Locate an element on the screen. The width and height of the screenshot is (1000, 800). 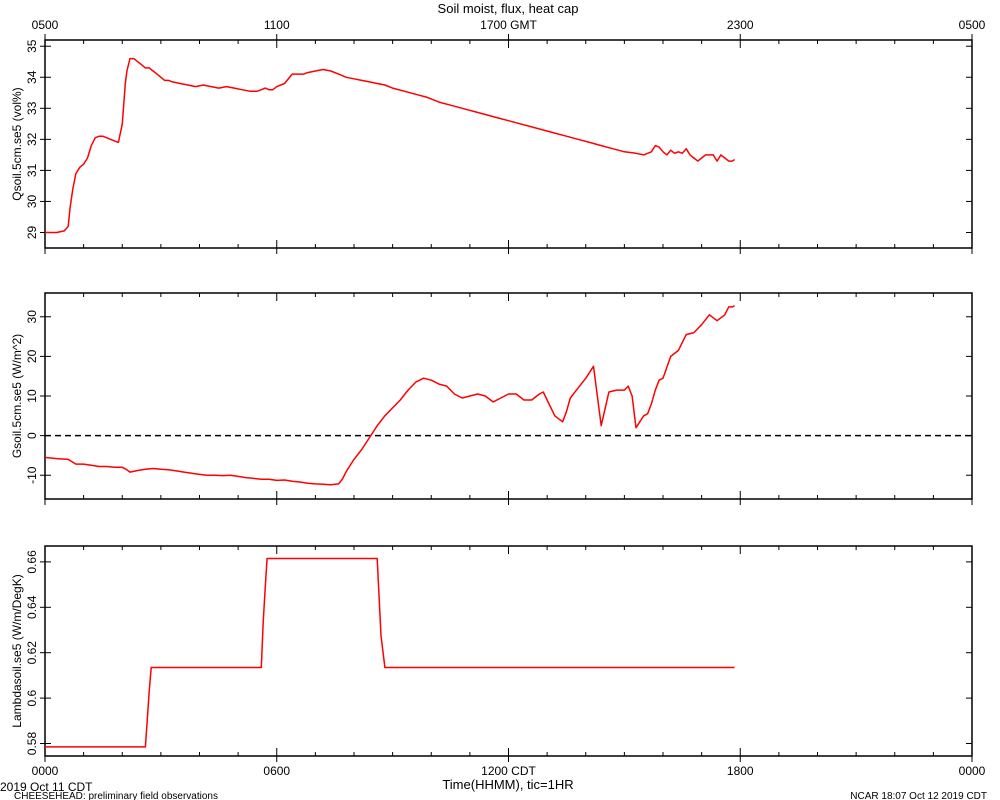
y-tick-label: 29 is located at coordinates (32, 232).